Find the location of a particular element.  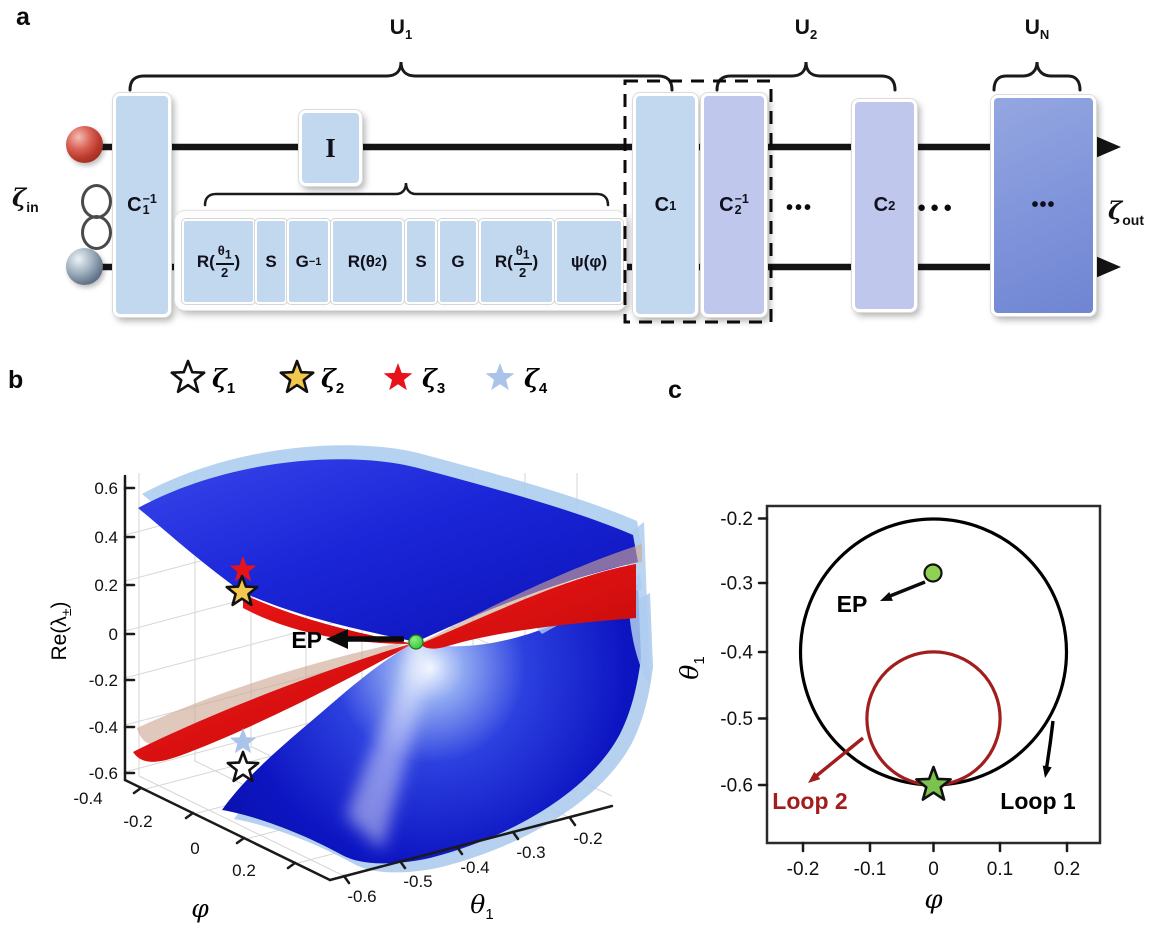

c-axis-ticks is located at coordinates (913, 685).